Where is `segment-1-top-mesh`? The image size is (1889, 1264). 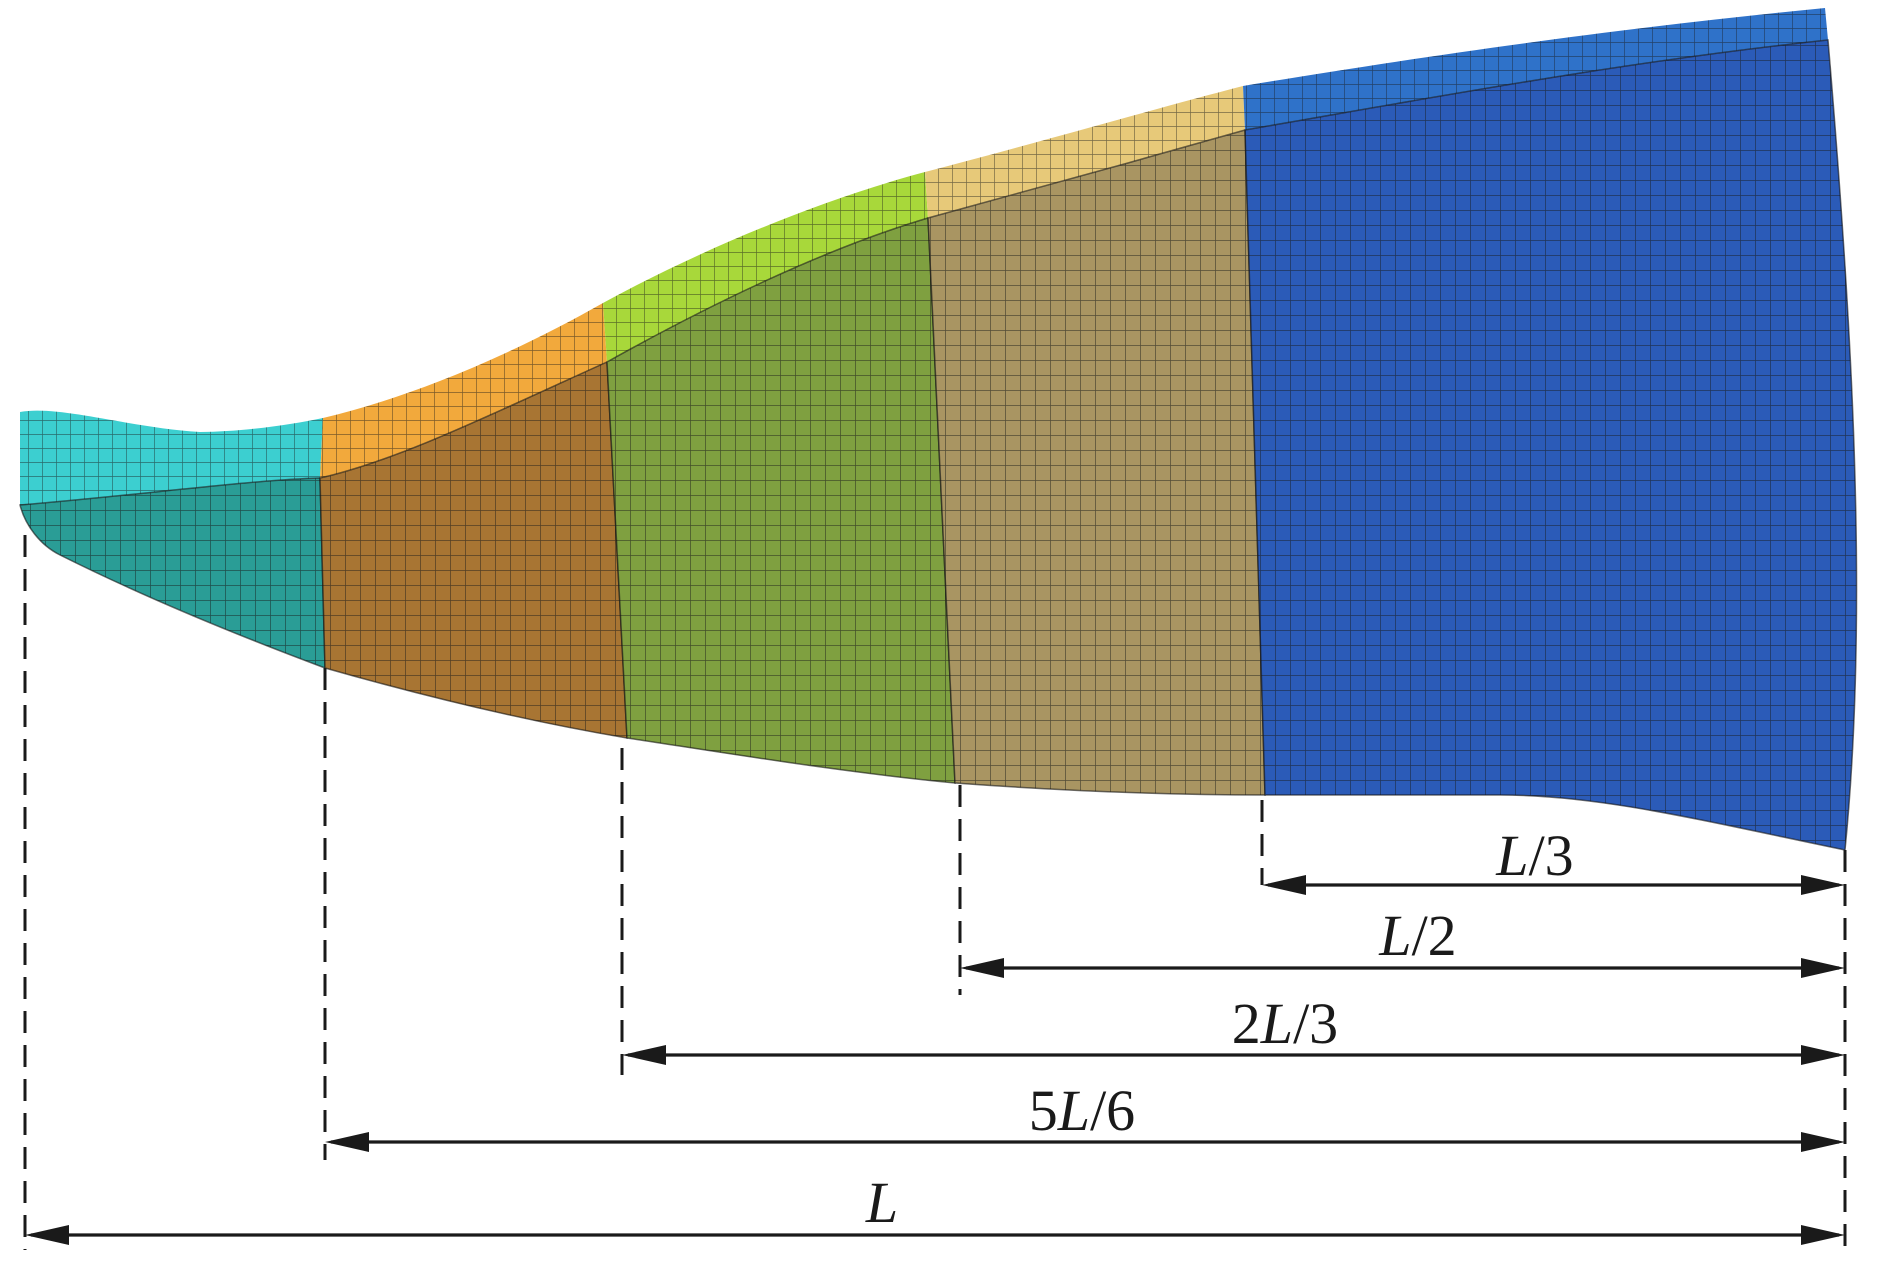
segment-1-top-mesh is located at coordinates (171, 457).